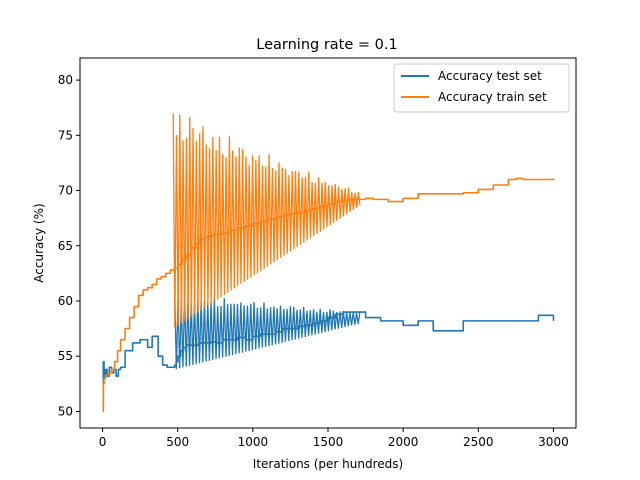 This screenshot has height=480, width=640. Describe the element at coordinates (478, 442) in the screenshot. I see `x-tick-label: 2500` at that location.